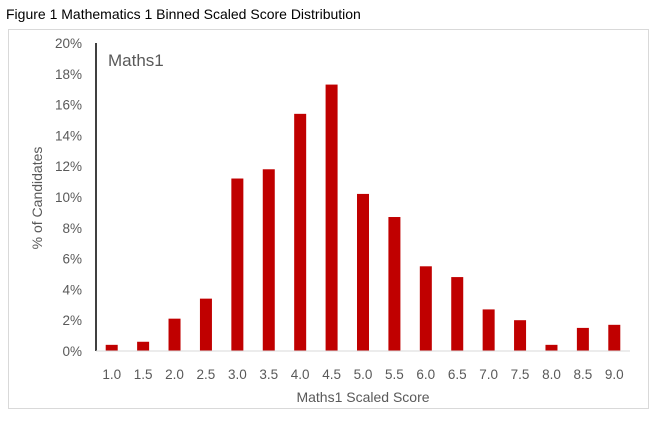  What do you see at coordinates (268, 260) in the screenshot?
I see `bar-3.5` at bounding box center [268, 260].